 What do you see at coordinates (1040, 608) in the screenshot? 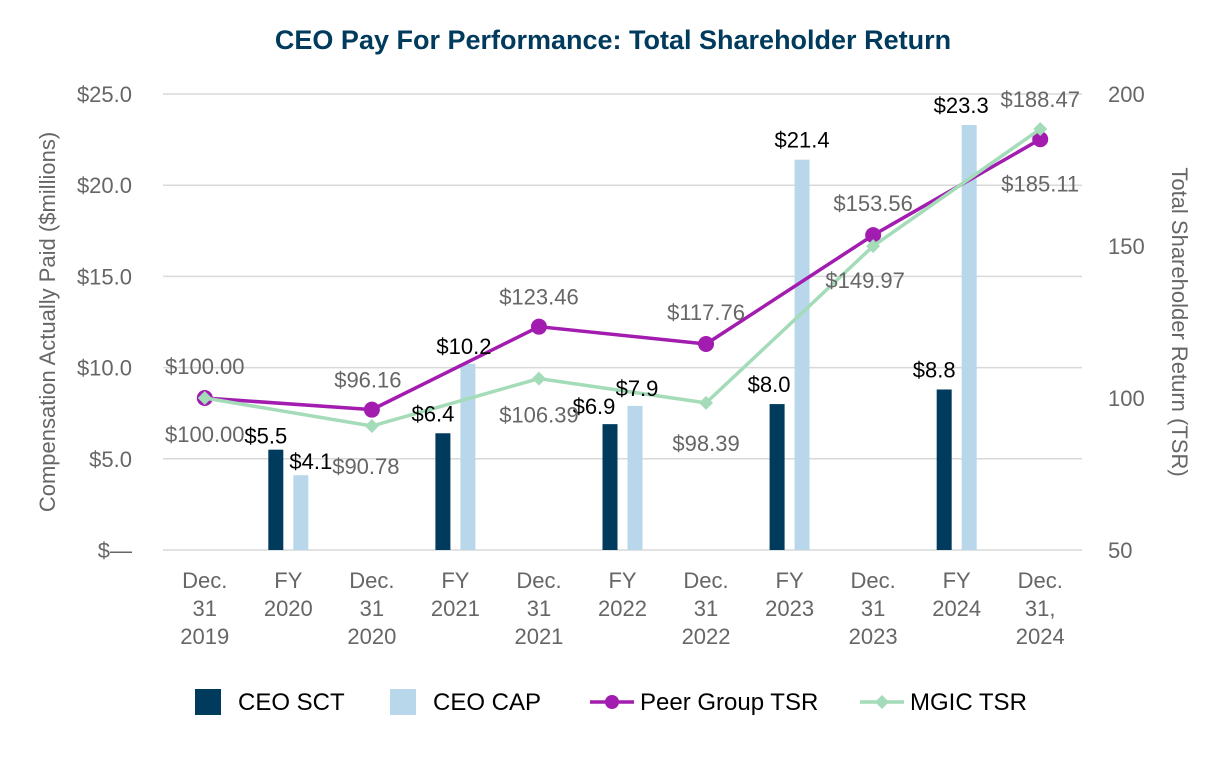
I see `x-tick-label: Dec. 31, 2024` at bounding box center [1040, 608].